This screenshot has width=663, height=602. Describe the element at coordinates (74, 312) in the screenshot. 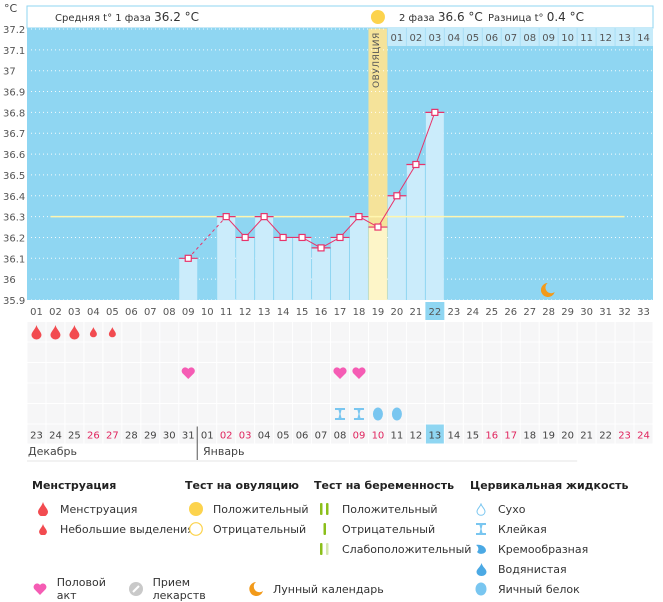

I see `x-tick-label: 03` at that location.